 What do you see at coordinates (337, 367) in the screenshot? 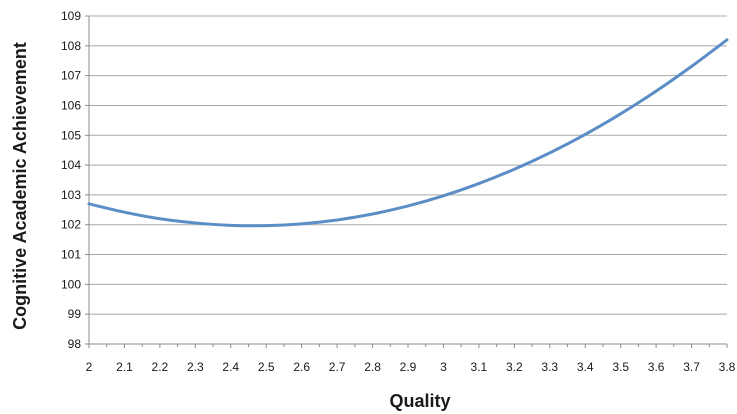
I see `x-tick-label: 2.7` at bounding box center [337, 367].